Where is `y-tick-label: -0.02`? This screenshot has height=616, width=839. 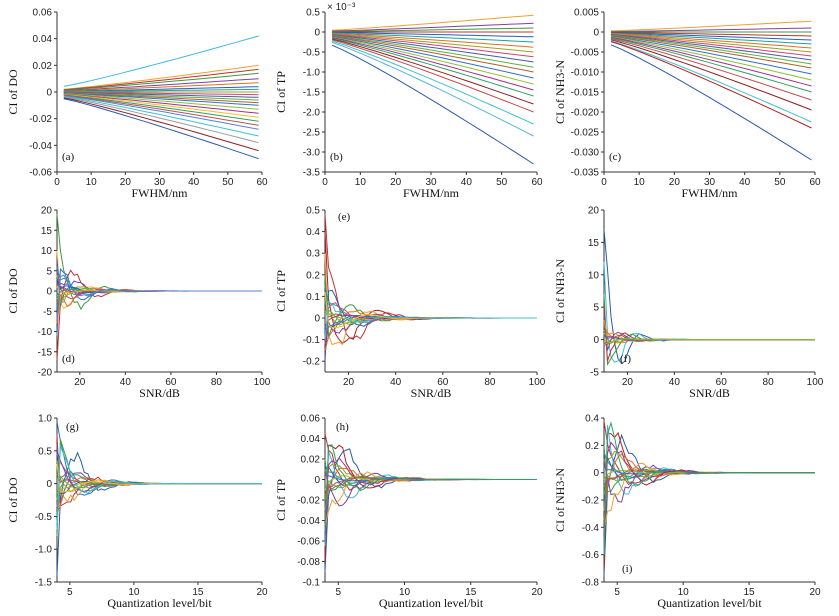
y-tick-label: -0.02 is located at coordinates (308, 501).